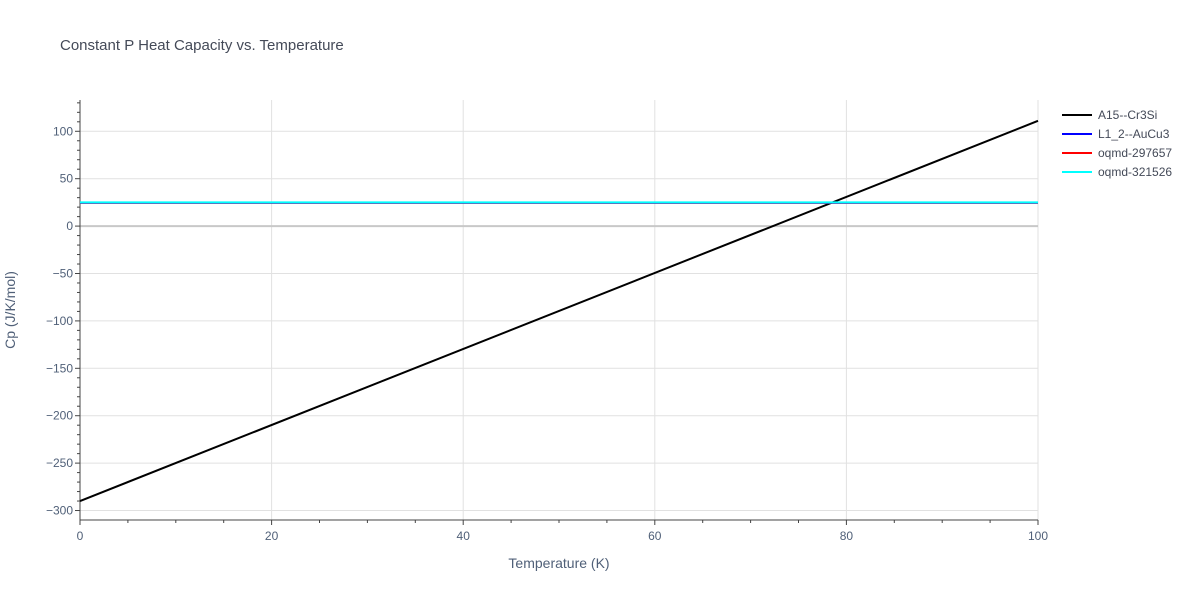  I want to click on legend-item-1: A15--Cr3Si, so click(1109, 115).